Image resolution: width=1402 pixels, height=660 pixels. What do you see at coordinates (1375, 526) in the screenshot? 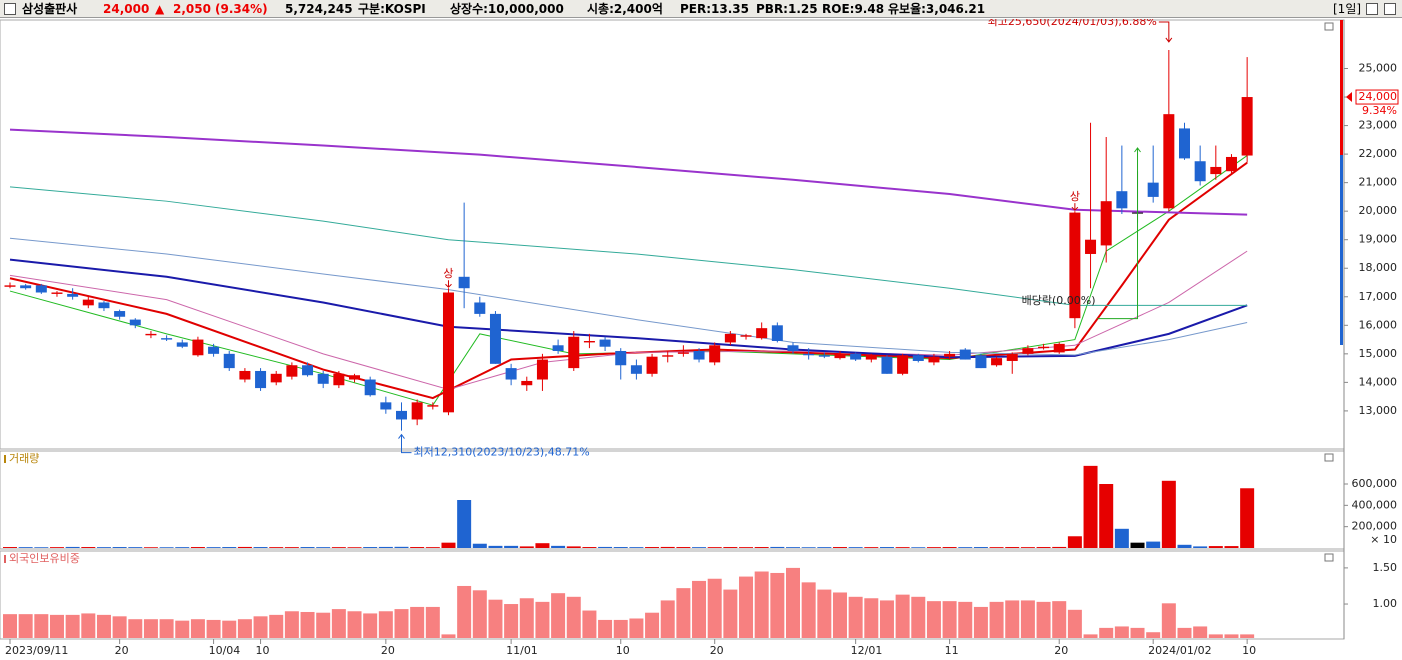
I see `y-tick-label: 200,000` at bounding box center [1375, 526].